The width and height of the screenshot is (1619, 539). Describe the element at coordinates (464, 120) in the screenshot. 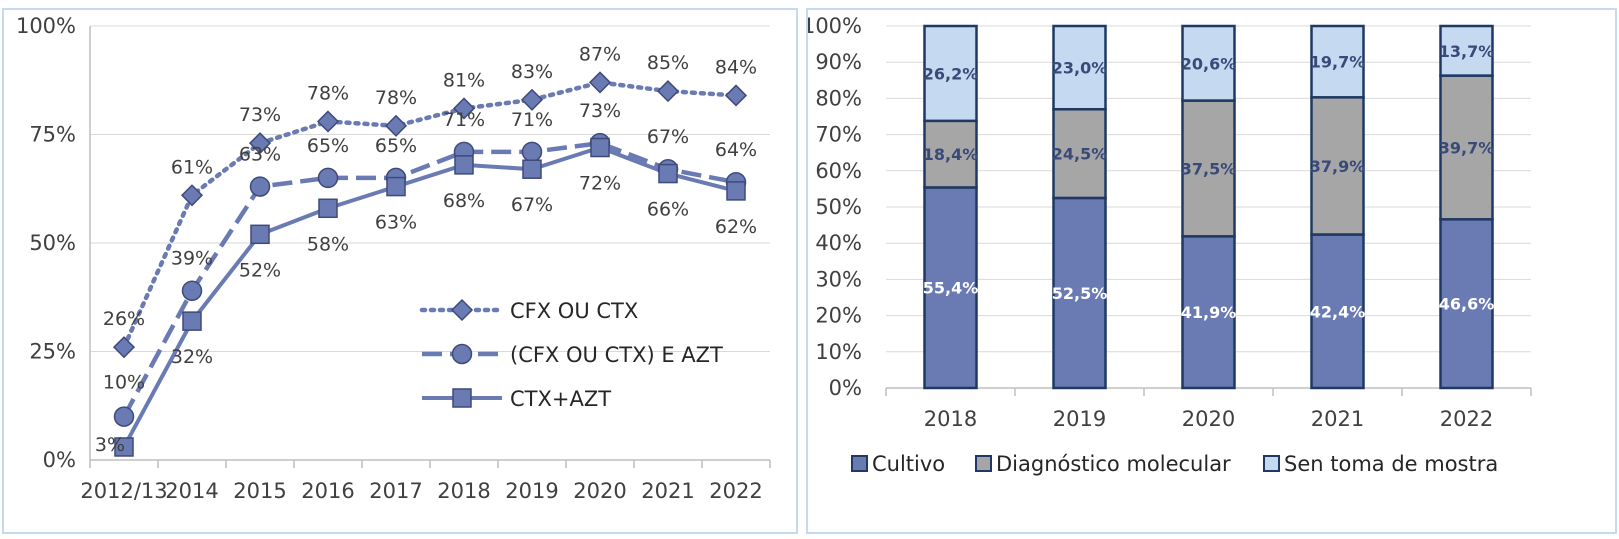

I see `data-label: 71%` at that location.